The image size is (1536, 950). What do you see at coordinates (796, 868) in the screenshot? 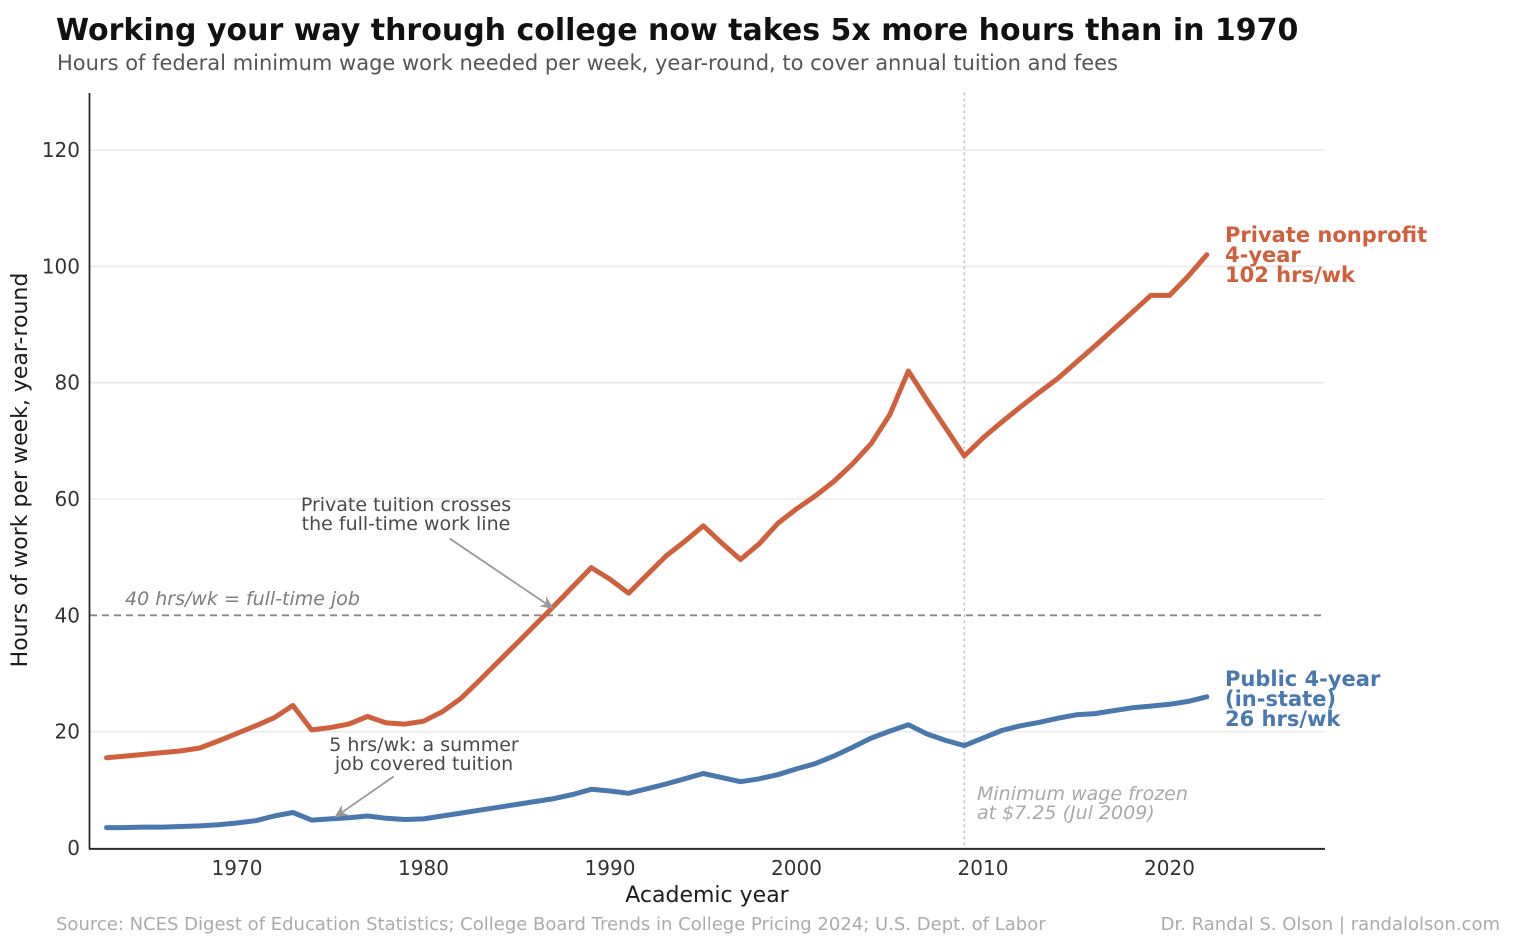
I see `x-tick-label-2000: 2000` at bounding box center [796, 868].